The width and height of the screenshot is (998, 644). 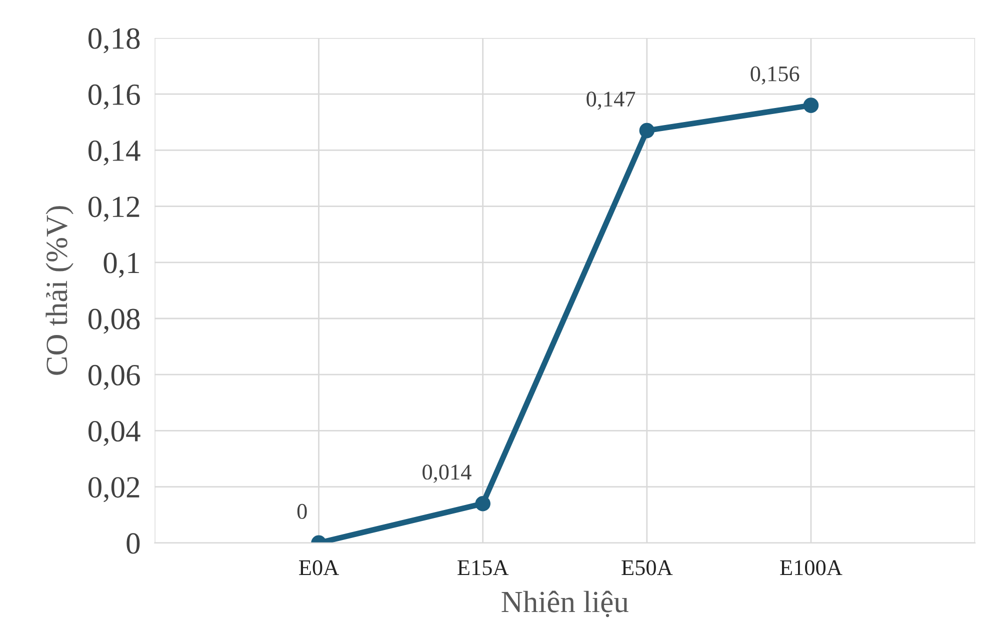 I want to click on data-label: 0,156, so click(x=775, y=75).